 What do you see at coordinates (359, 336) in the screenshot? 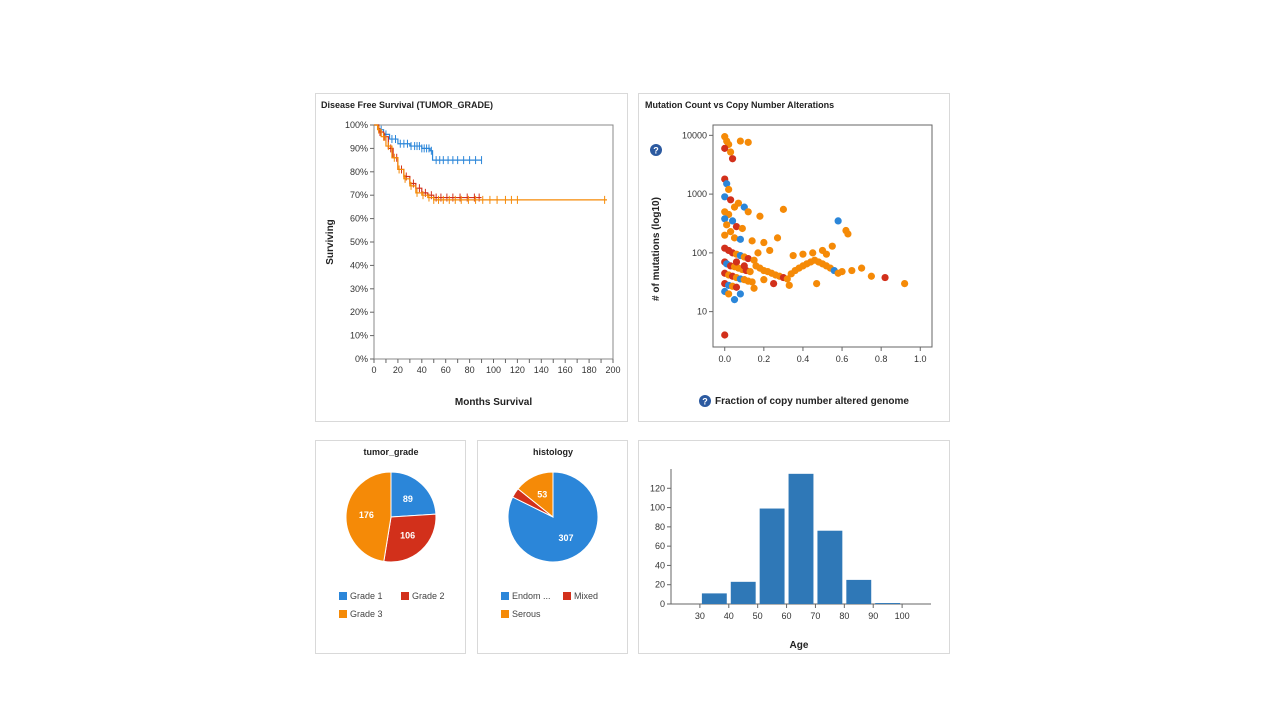
I see `y-tick-label: 10%` at bounding box center [359, 336].